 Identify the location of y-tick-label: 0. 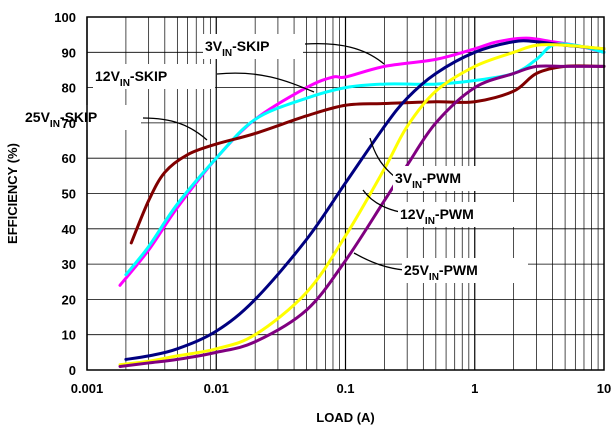
(72, 370).